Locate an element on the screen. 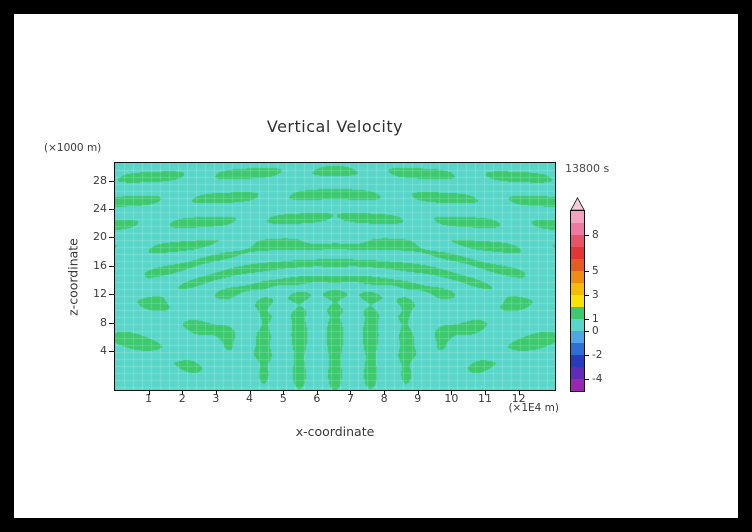 The image size is (752, 532). y-tick-label: 12 is located at coordinates (100, 294).